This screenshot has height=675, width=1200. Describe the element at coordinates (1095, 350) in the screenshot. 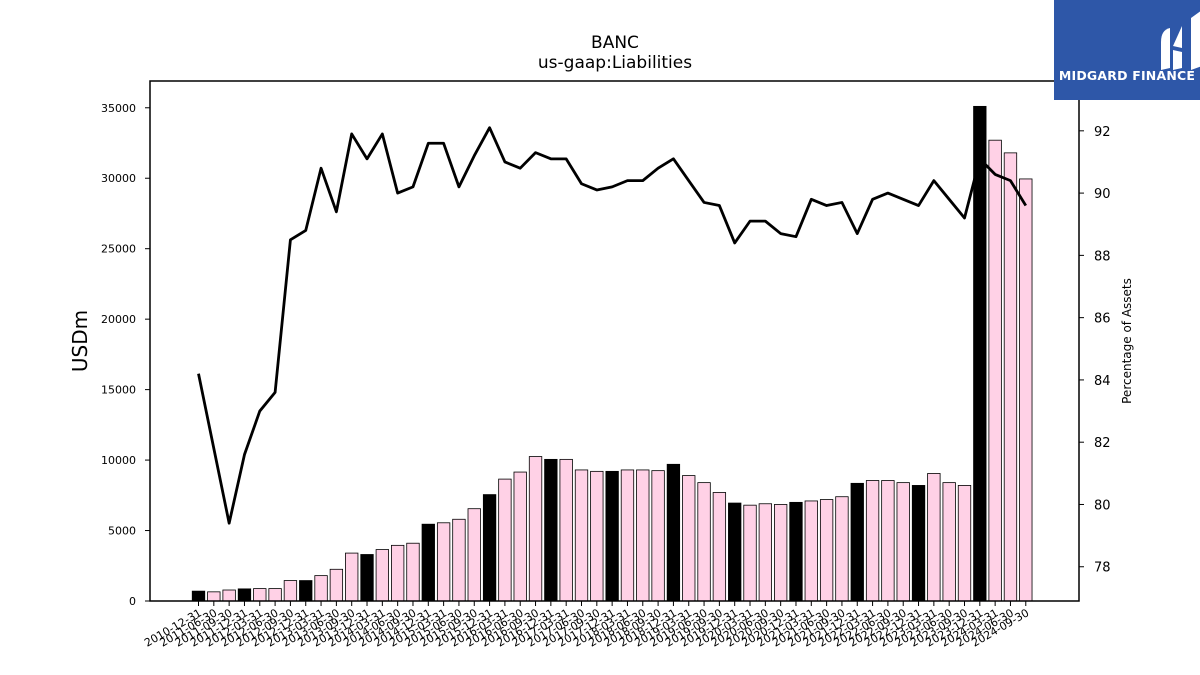

I see `y2-axis: 78 80 82 84 86 88 90 92` at that location.